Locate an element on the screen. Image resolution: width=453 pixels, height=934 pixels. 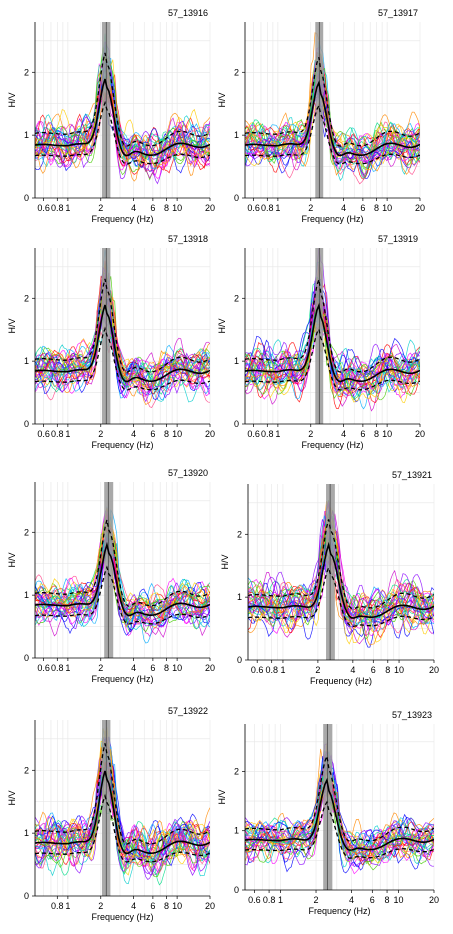
chart-title: 57_13916 is located at coordinates (188, 13).